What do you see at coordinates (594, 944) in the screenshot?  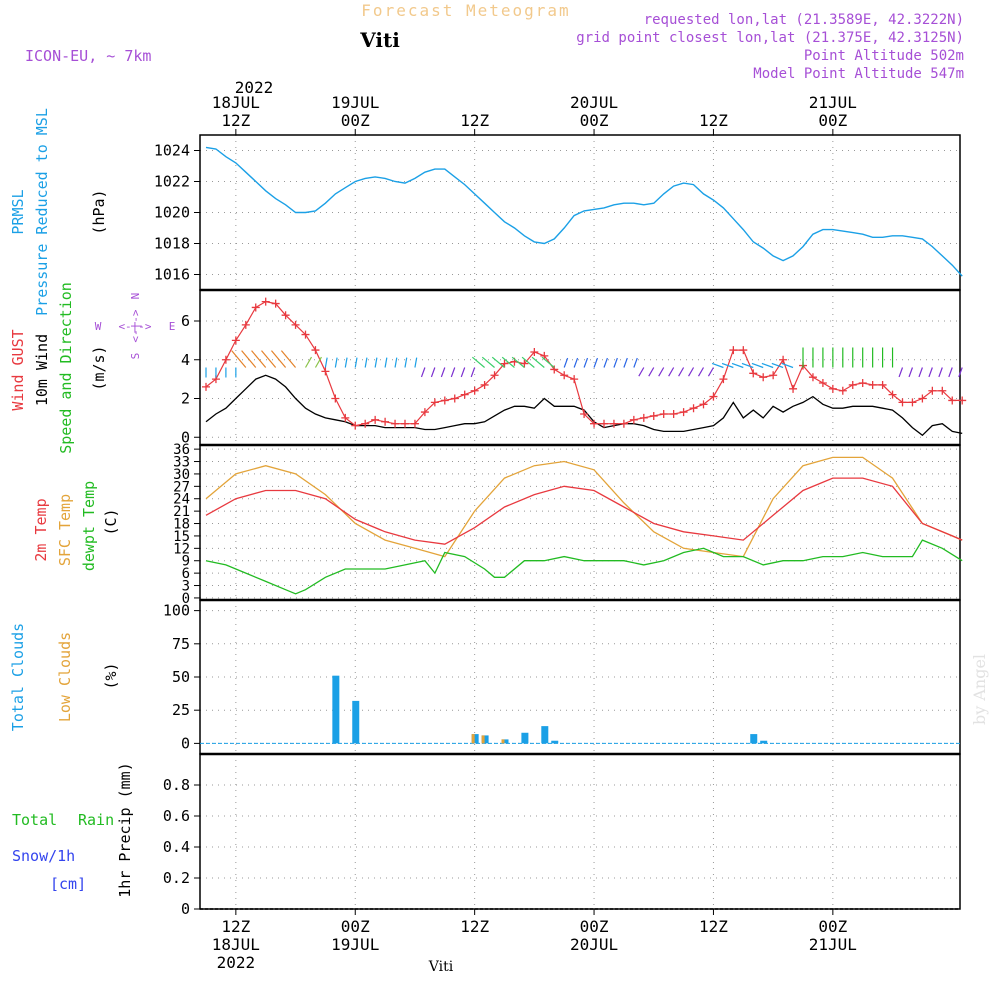 I see `x-tick-label-bottom: 20JUL` at bounding box center [594, 944].